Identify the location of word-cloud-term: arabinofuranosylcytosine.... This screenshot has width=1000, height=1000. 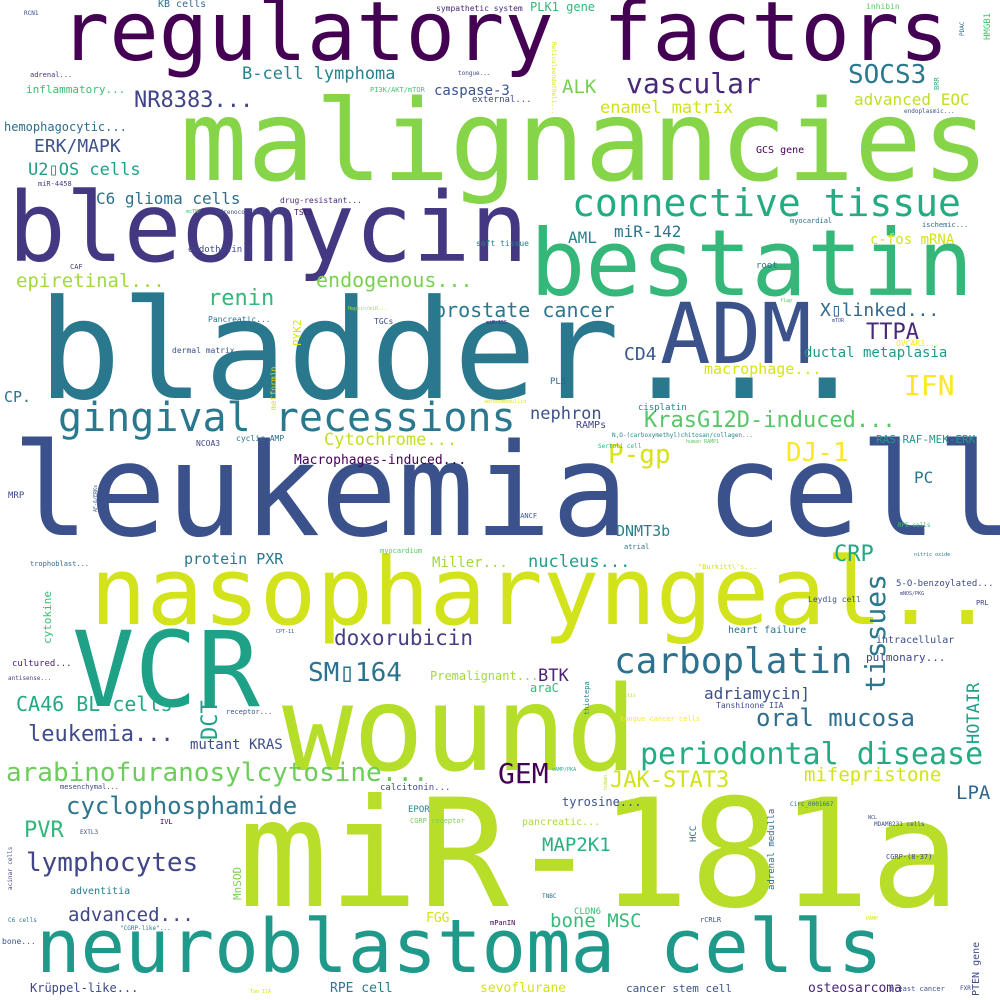
(217, 773).